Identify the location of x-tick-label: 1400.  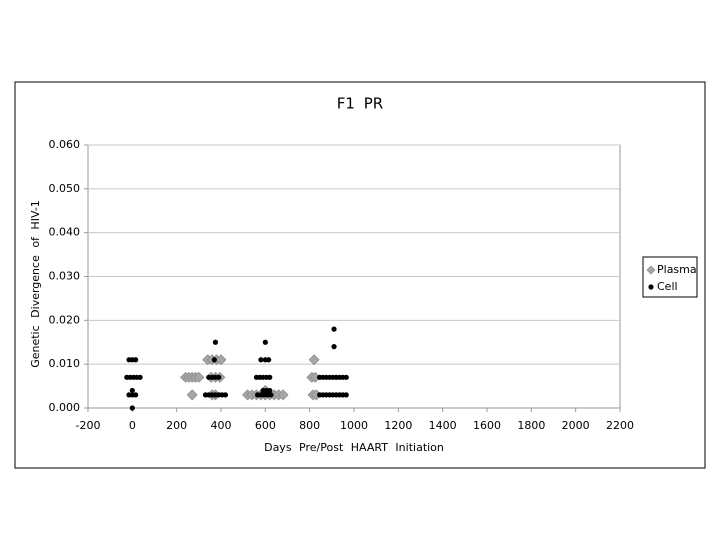
(443, 425).